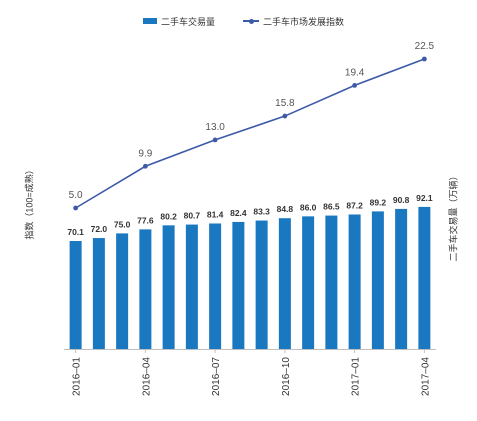  Describe the element at coordinates (401, 200) in the screenshot. I see `bar-label-2017-03: 90.8` at that location.